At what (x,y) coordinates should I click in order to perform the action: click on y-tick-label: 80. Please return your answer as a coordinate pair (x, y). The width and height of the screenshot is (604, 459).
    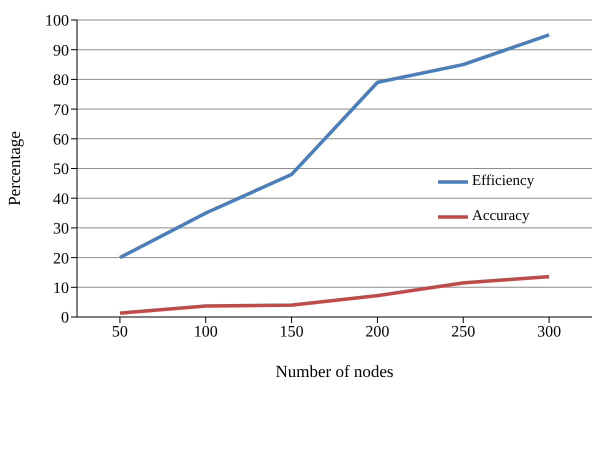
    Looking at the image, I should click on (61, 81).